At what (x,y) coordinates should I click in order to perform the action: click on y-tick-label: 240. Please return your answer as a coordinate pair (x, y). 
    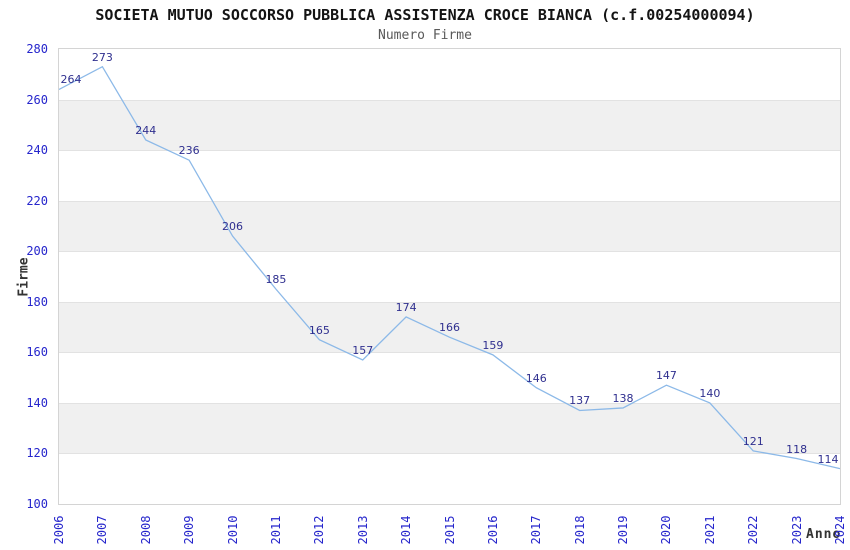
    Looking at the image, I should click on (37, 150).